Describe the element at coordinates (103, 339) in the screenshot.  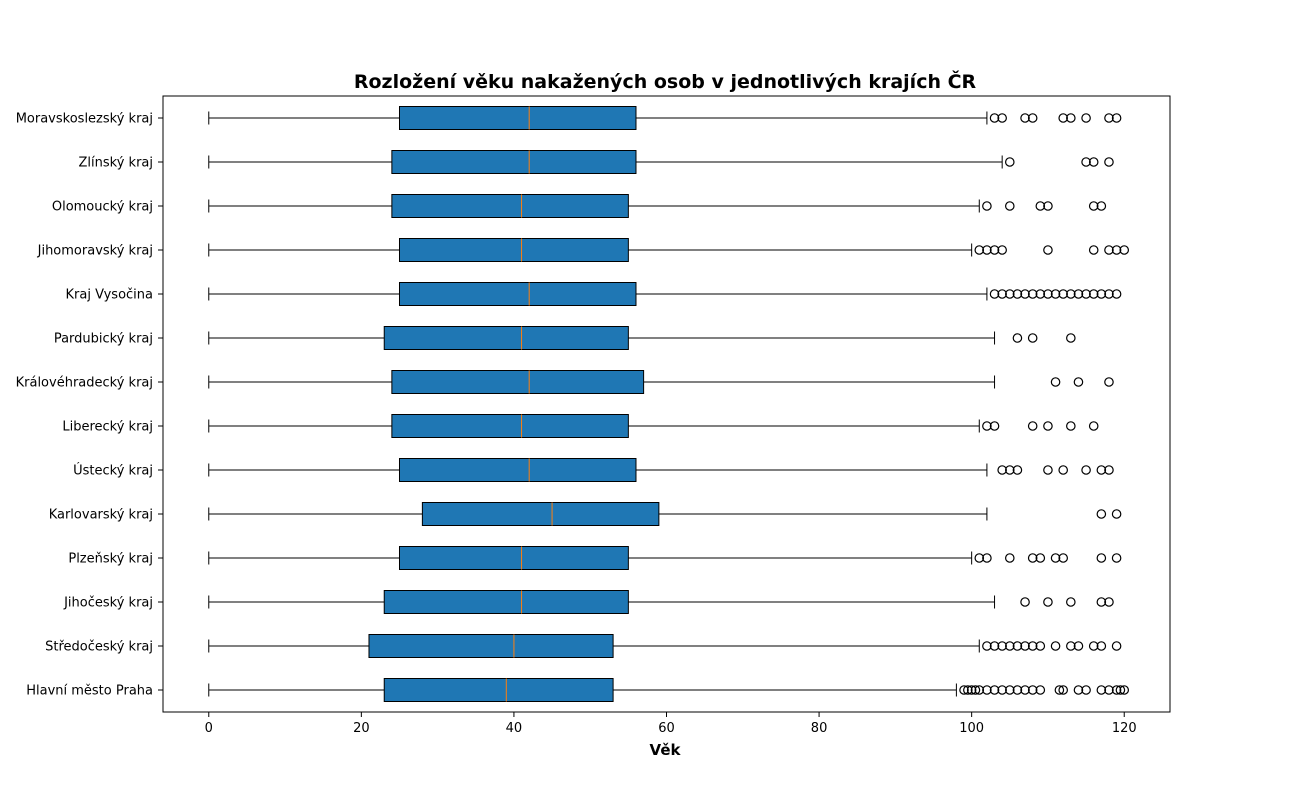
I see `y-tick-label: Pardubický kraj` at that location.